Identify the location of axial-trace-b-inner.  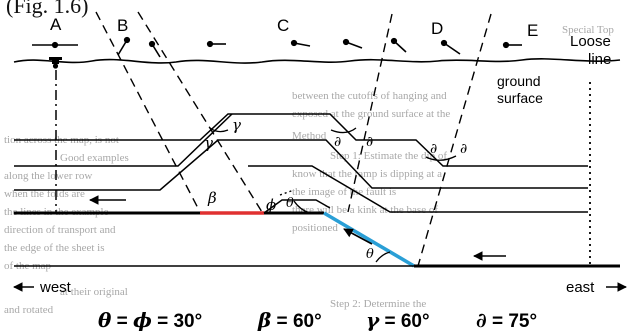
(200, 112).